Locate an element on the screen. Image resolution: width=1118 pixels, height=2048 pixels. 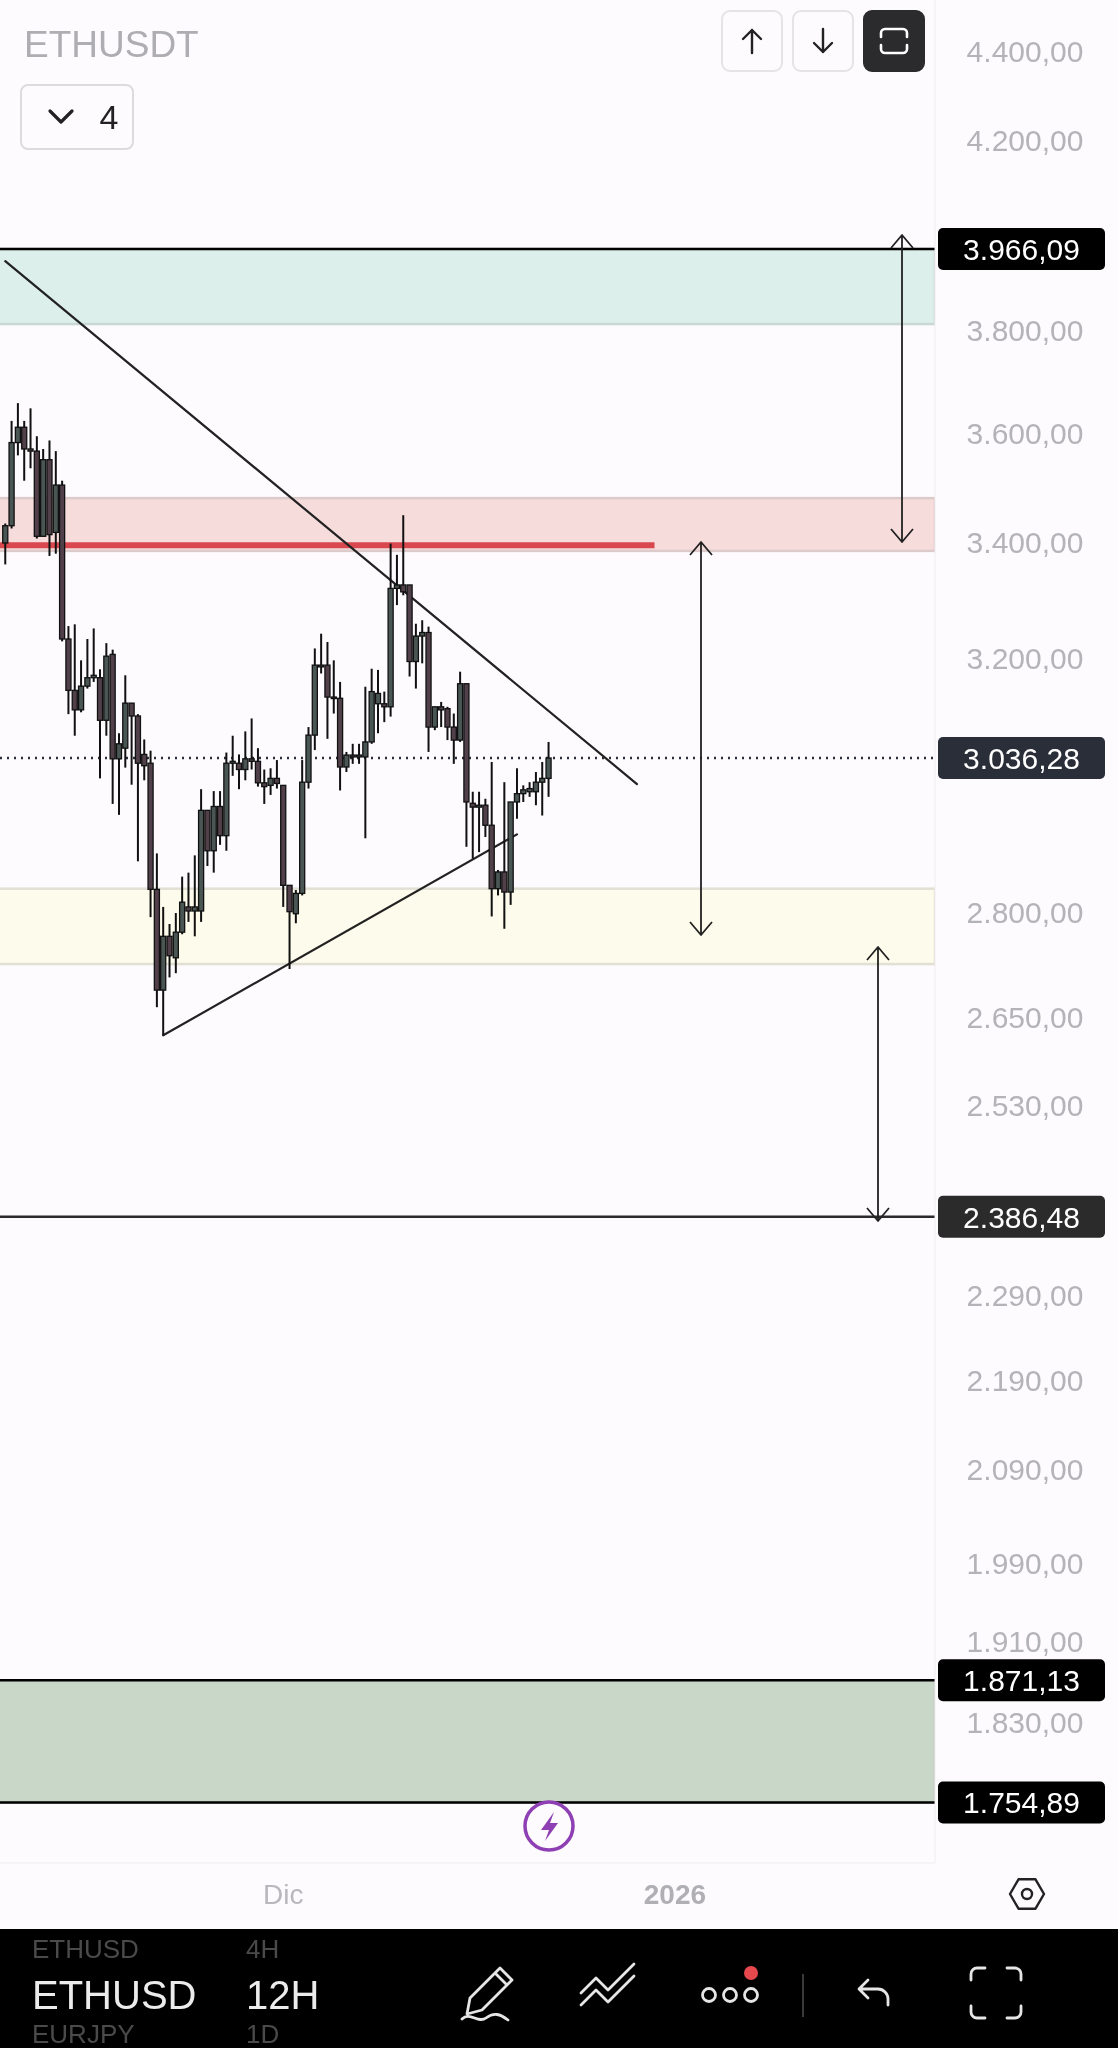
ref-line-label: 3.966,09 is located at coordinates (1021, 249).